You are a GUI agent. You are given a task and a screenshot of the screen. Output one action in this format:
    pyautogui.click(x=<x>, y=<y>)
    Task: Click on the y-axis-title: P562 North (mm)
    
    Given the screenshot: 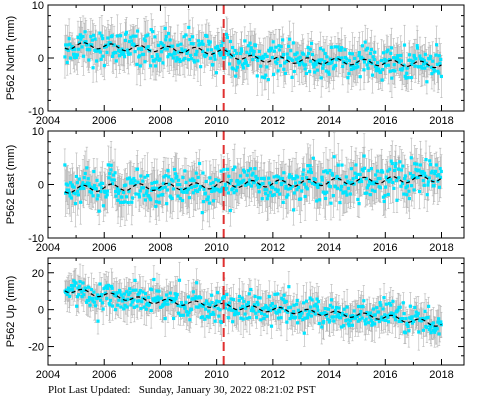 What is the action you would take?
    pyautogui.click(x=11, y=58)
    